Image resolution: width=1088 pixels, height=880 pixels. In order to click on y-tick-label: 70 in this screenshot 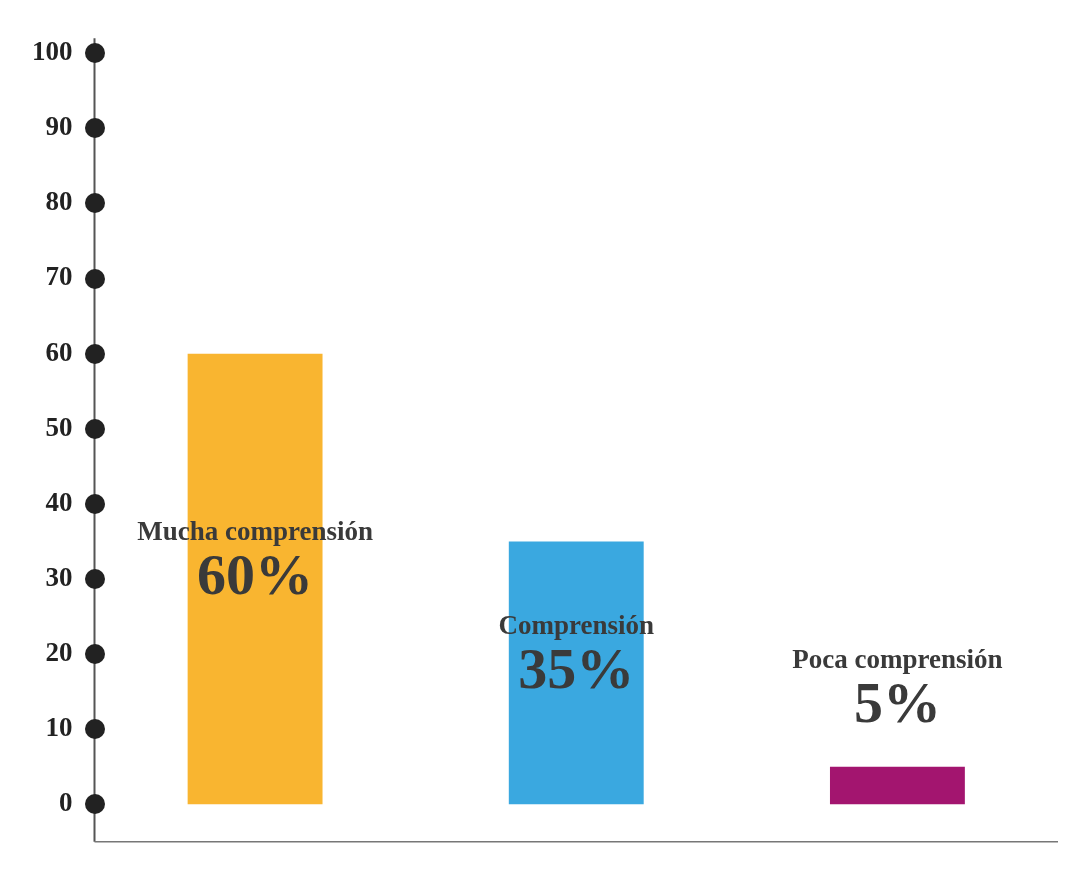, I will do `click(59, 276)`.